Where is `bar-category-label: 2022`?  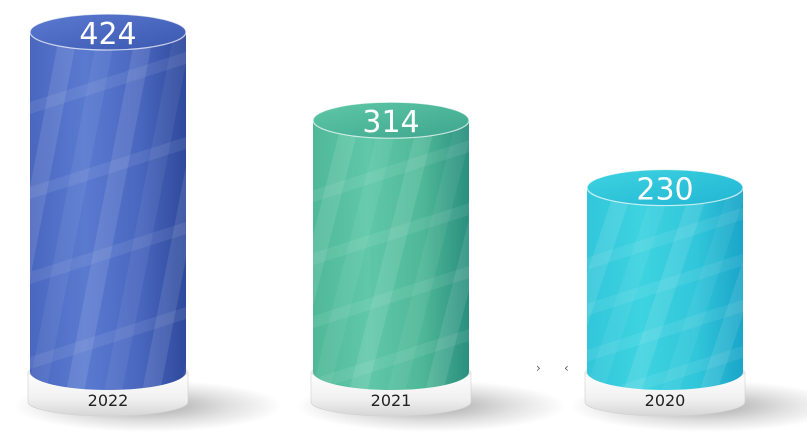 bar-category-label: 2022 is located at coordinates (108, 400).